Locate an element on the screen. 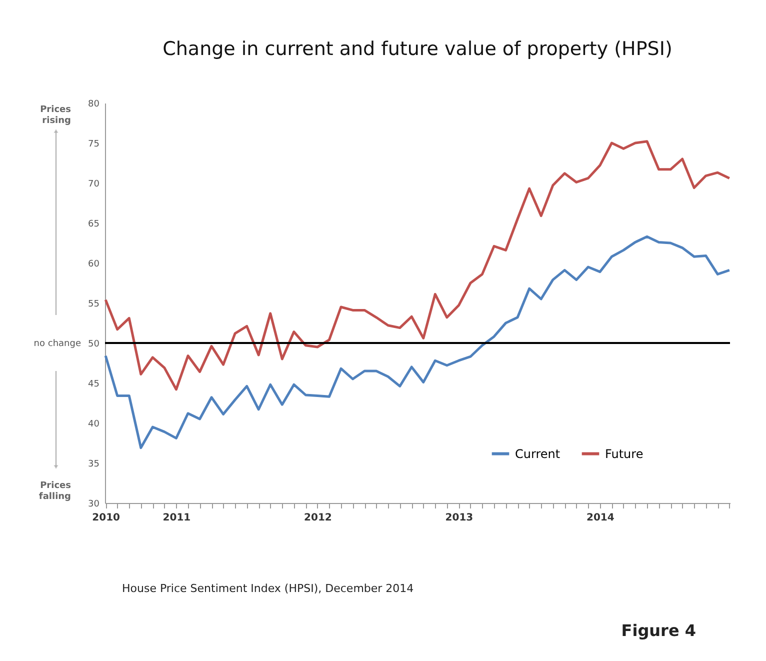 This screenshot has width=766, height=661. y-tick-label: 50 is located at coordinates (94, 345).